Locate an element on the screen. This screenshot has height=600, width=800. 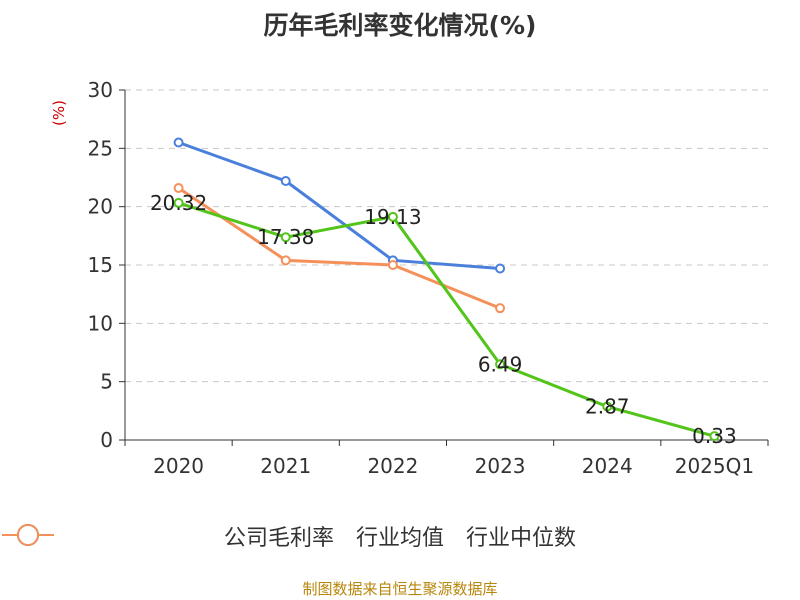
x-tick-label: 2025Q1 is located at coordinates (714, 466).